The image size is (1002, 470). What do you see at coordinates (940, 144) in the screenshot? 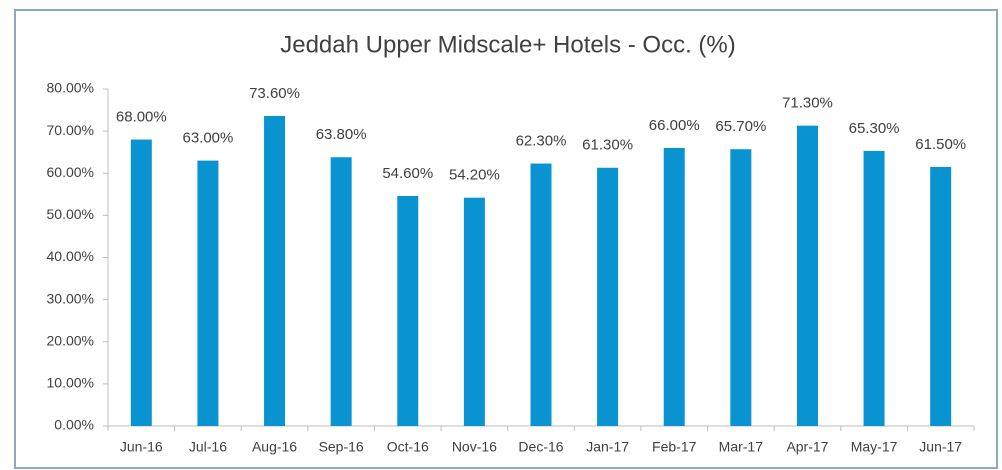
I see `value-label: 61.50%` at bounding box center [940, 144].